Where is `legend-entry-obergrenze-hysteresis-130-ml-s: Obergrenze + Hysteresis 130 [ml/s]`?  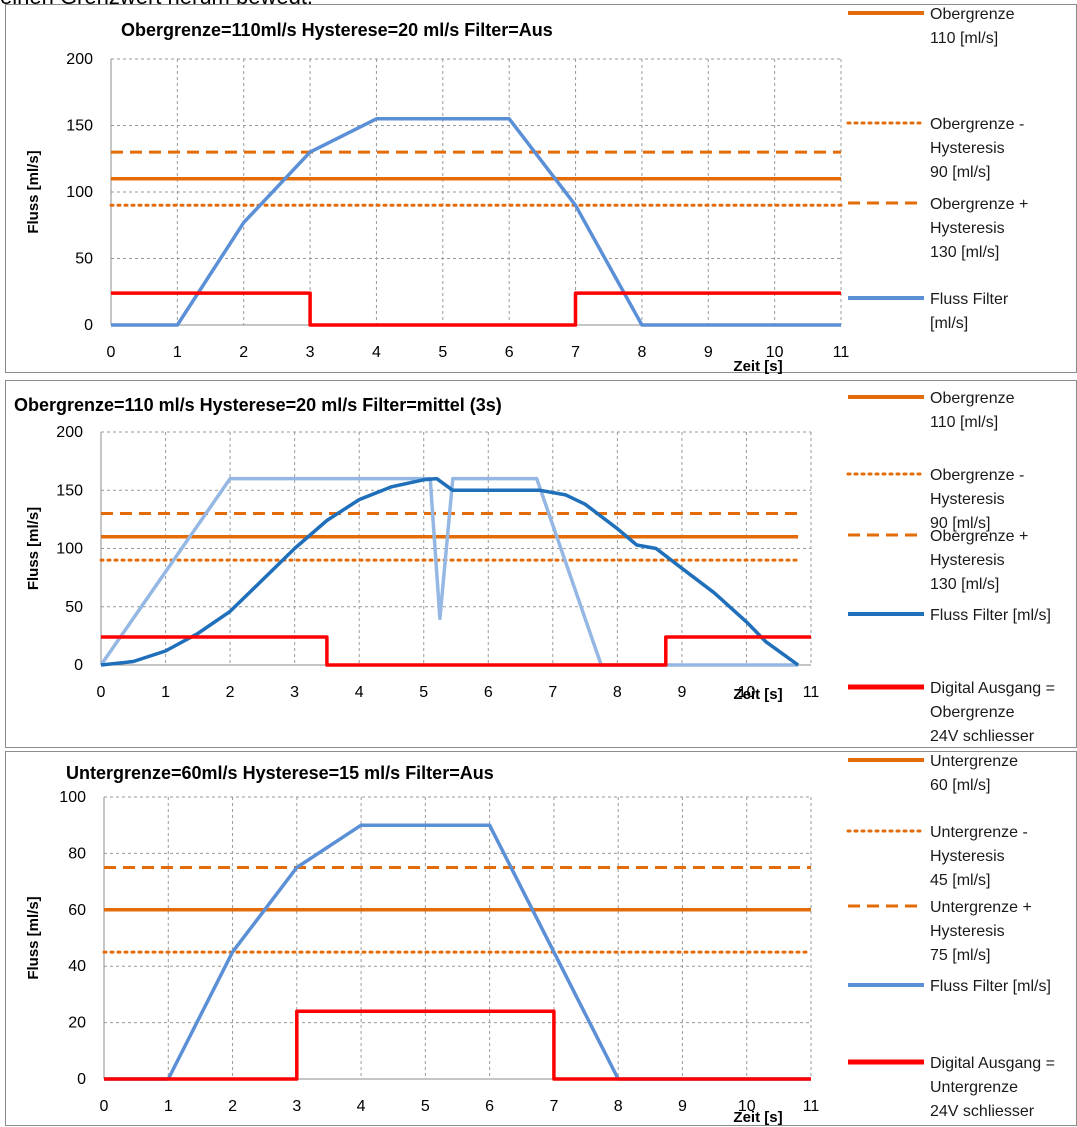
legend-entry-obergrenze-hysteresis-130-ml-s: Obergrenze + Hysteresis 130 [ml/s] is located at coordinates (938, 228).